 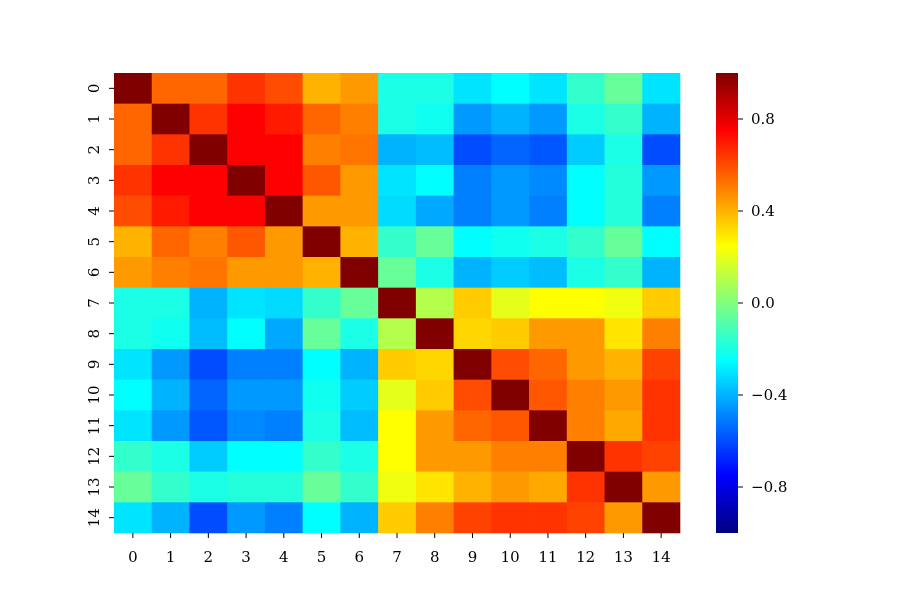 What do you see at coordinates (435, 557) in the screenshot?
I see `x-tick-label-8: 8` at bounding box center [435, 557].